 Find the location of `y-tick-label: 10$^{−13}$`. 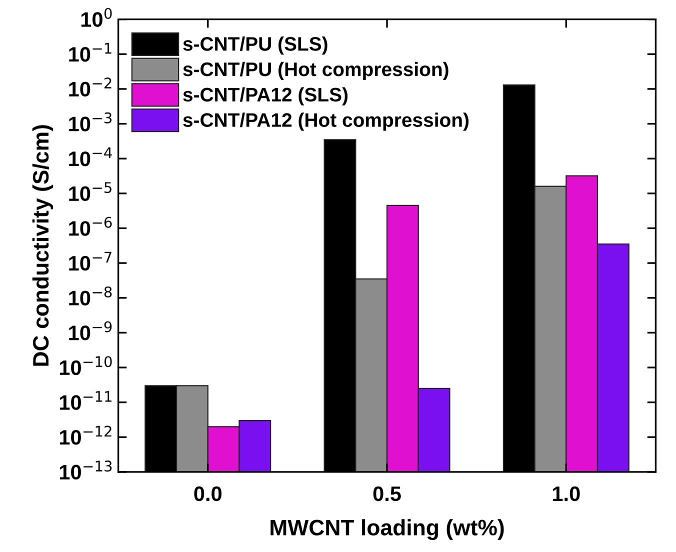

y-tick-label: 10$^{−13}$ is located at coordinates (86, 470).